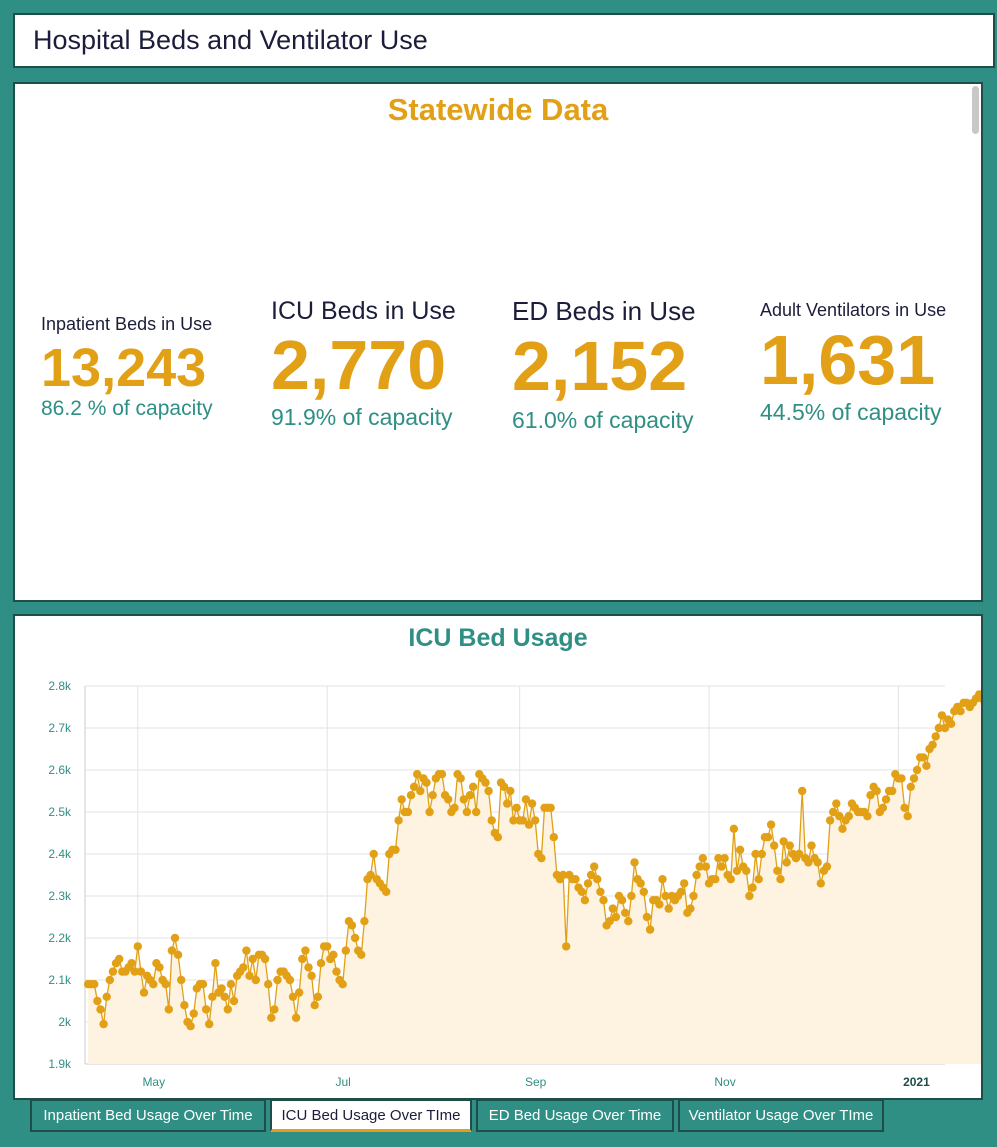 The height and width of the screenshot is (1147, 997). What do you see at coordinates (60, 1064) in the screenshot?
I see `y-tick-label: 1.9k` at bounding box center [60, 1064].